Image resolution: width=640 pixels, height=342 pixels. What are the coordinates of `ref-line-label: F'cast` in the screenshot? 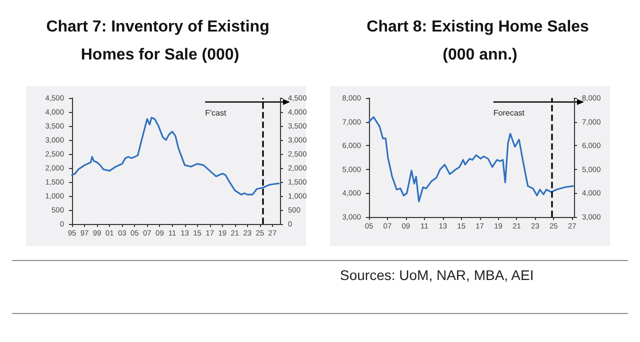 It's located at (216, 113).